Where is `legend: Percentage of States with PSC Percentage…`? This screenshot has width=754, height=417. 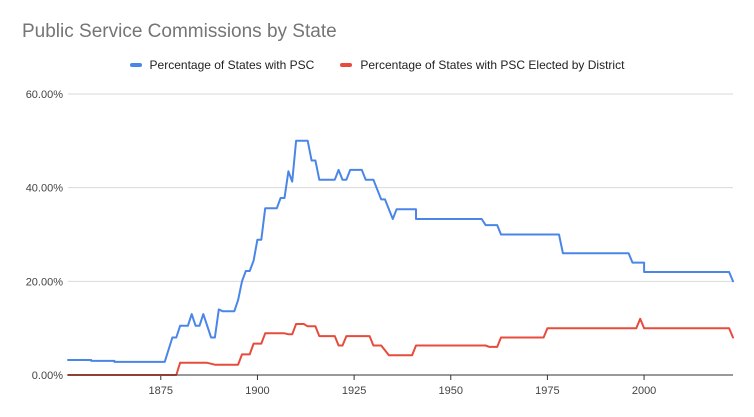
legend: Percentage of States with PSC Percentage… is located at coordinates (377, 65).